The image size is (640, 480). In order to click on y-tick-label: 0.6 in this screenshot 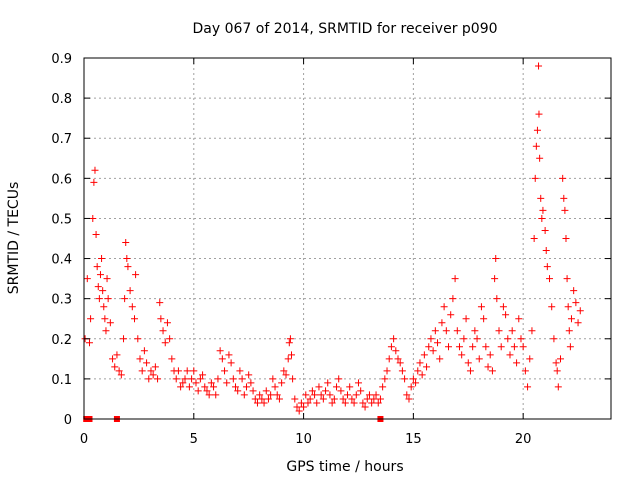, I will do `click(61, 179)`.